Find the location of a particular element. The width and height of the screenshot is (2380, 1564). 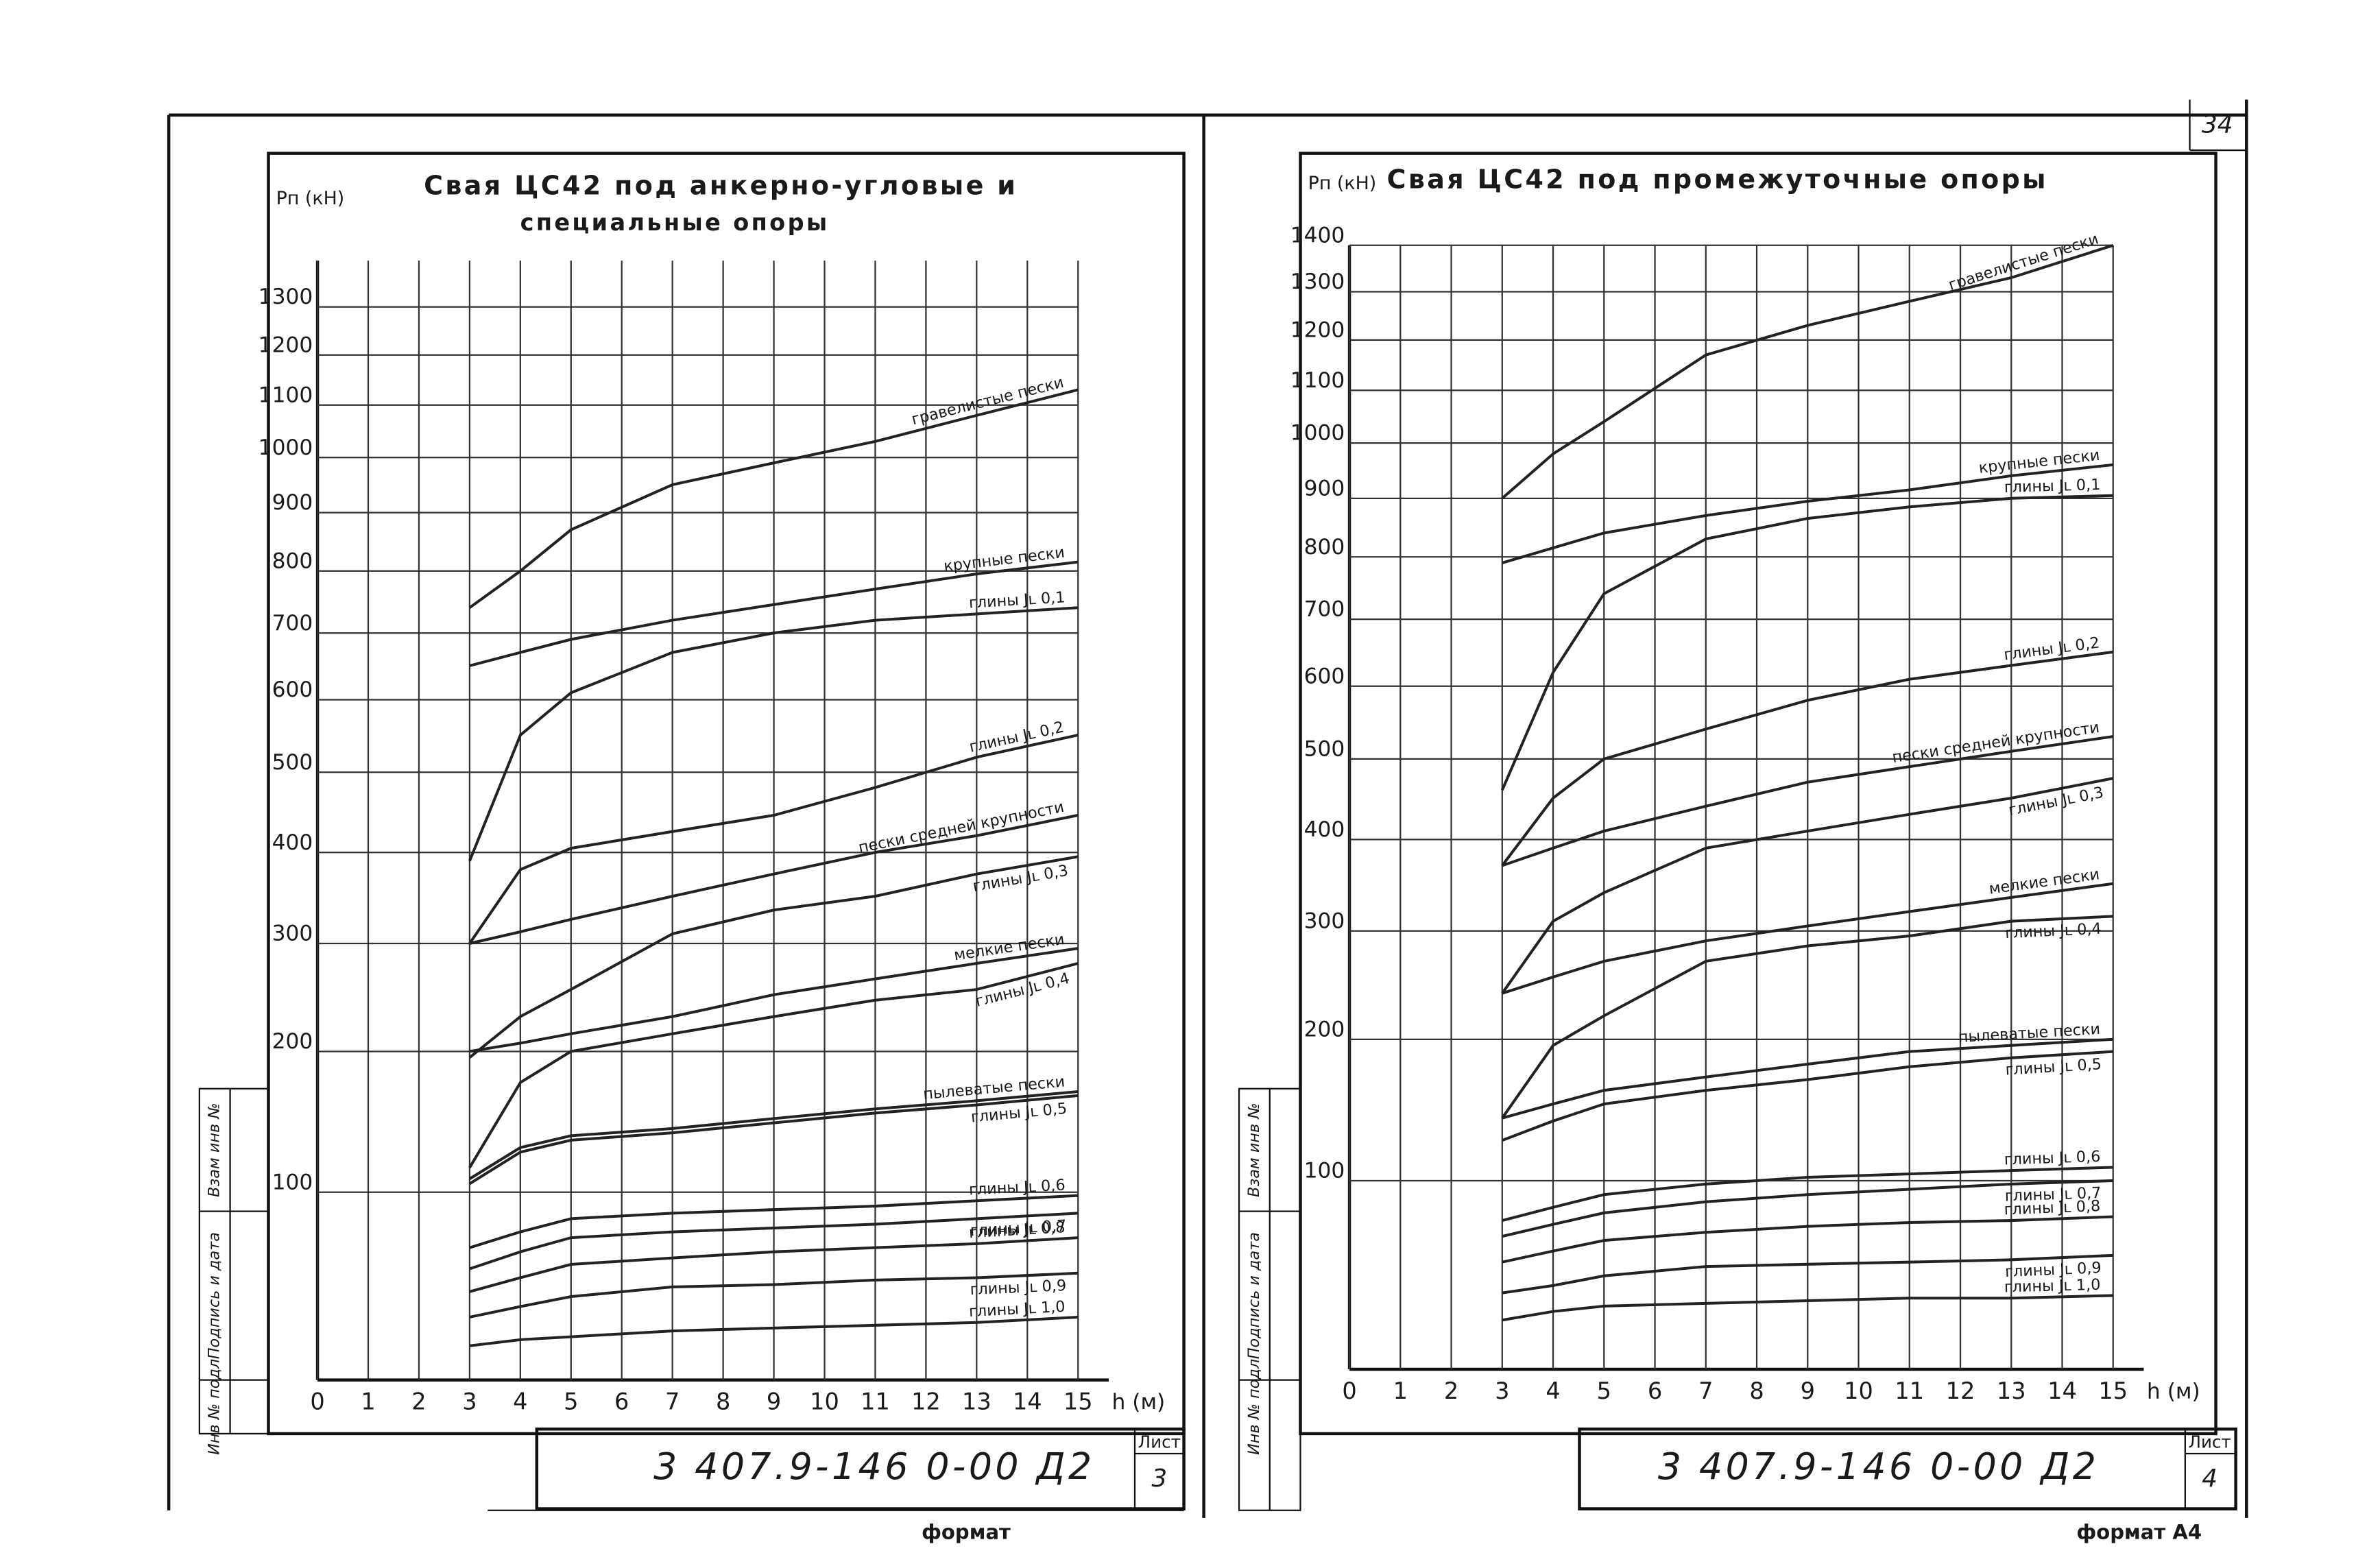

x-tick-label: 4 is located at coordinates (1553, 1390).